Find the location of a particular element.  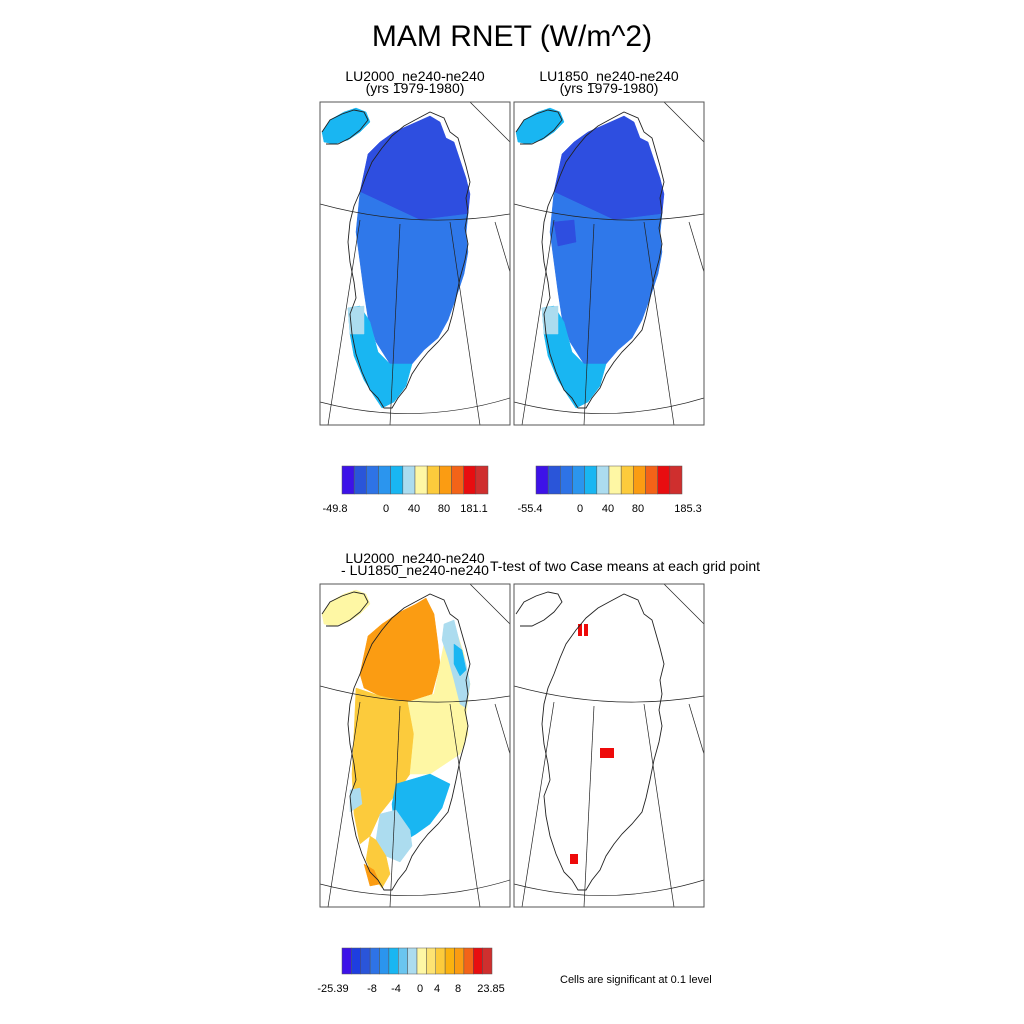

colorbar-tick-label: 23.85 is located at coordinates (491, 989).